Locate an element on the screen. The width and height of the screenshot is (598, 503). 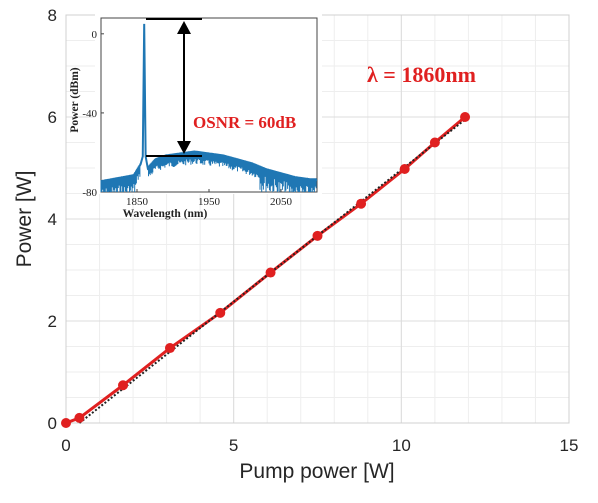
inset-y-axis-label: Power (dBm) is located at coordinates (75, 99).